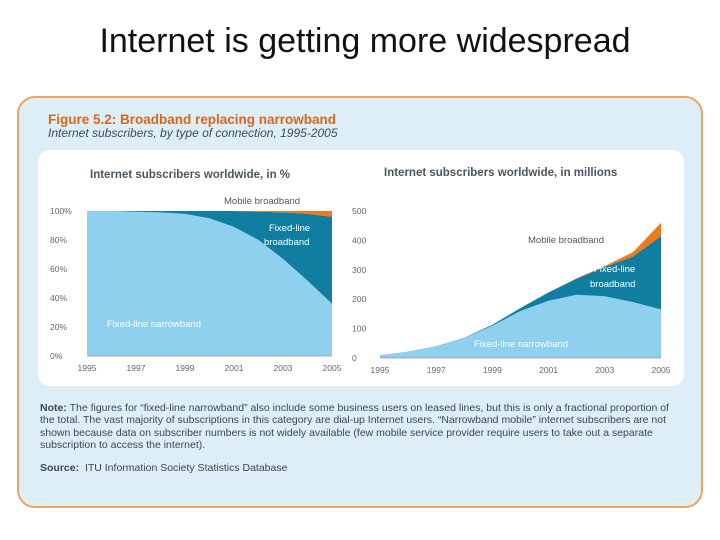 The width and height of the screenshot is (720, 540). What do you see at coordinates (614, 269) in the screenshot?
I see `label-fixed-line-millions: Fixed-line` at bounding box center [614, 269].